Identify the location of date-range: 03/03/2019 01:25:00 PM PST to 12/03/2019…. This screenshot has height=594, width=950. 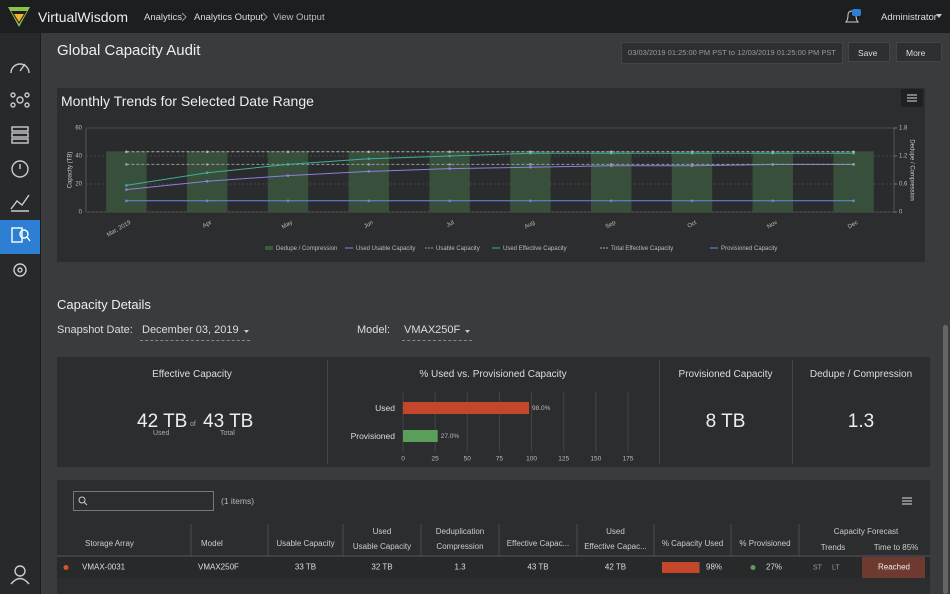
(732, 53).